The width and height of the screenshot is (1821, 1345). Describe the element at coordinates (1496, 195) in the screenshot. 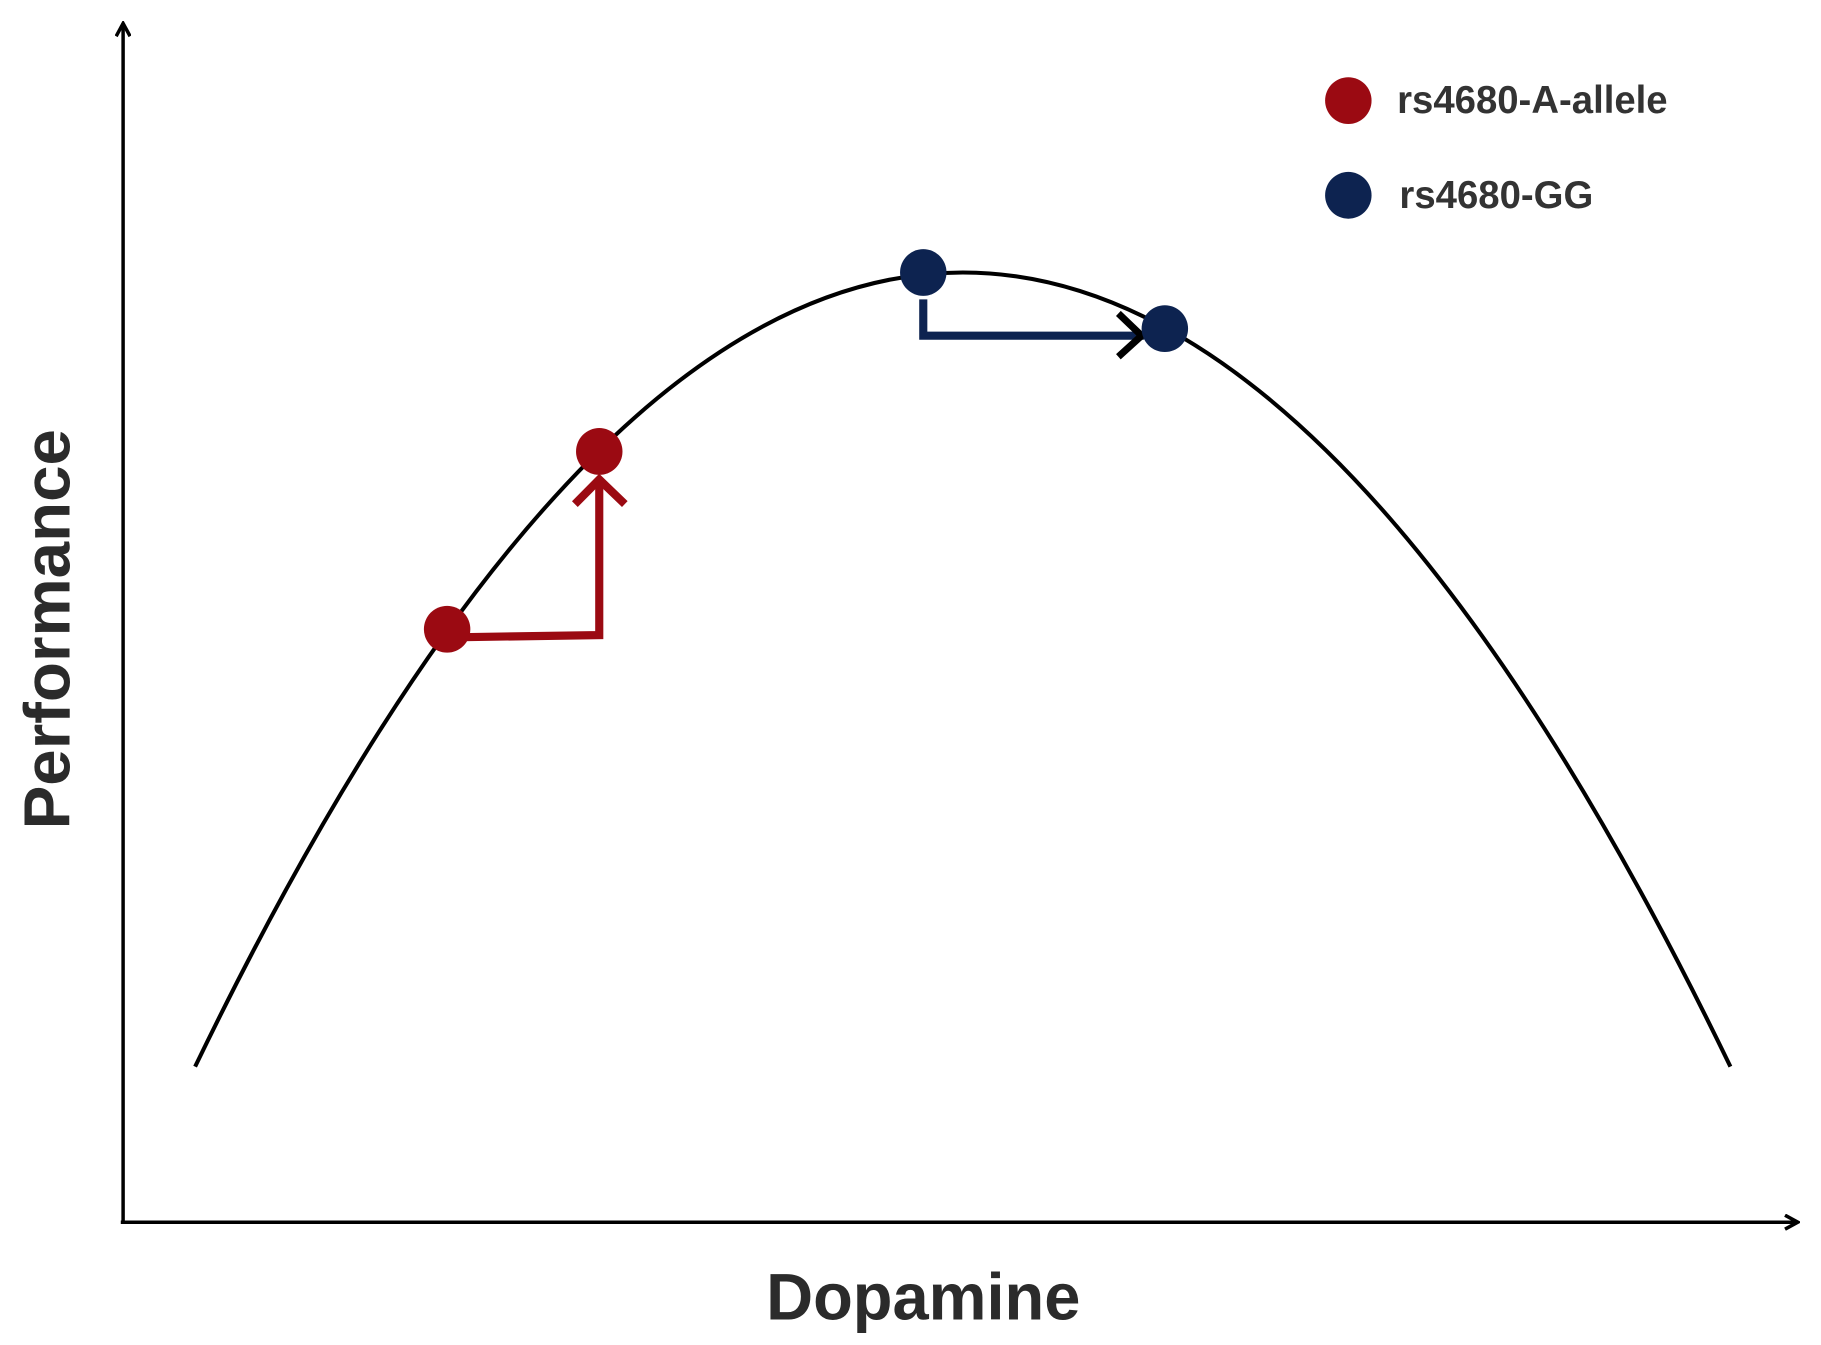

I see `legend-label: rs4680-GG` at that location.